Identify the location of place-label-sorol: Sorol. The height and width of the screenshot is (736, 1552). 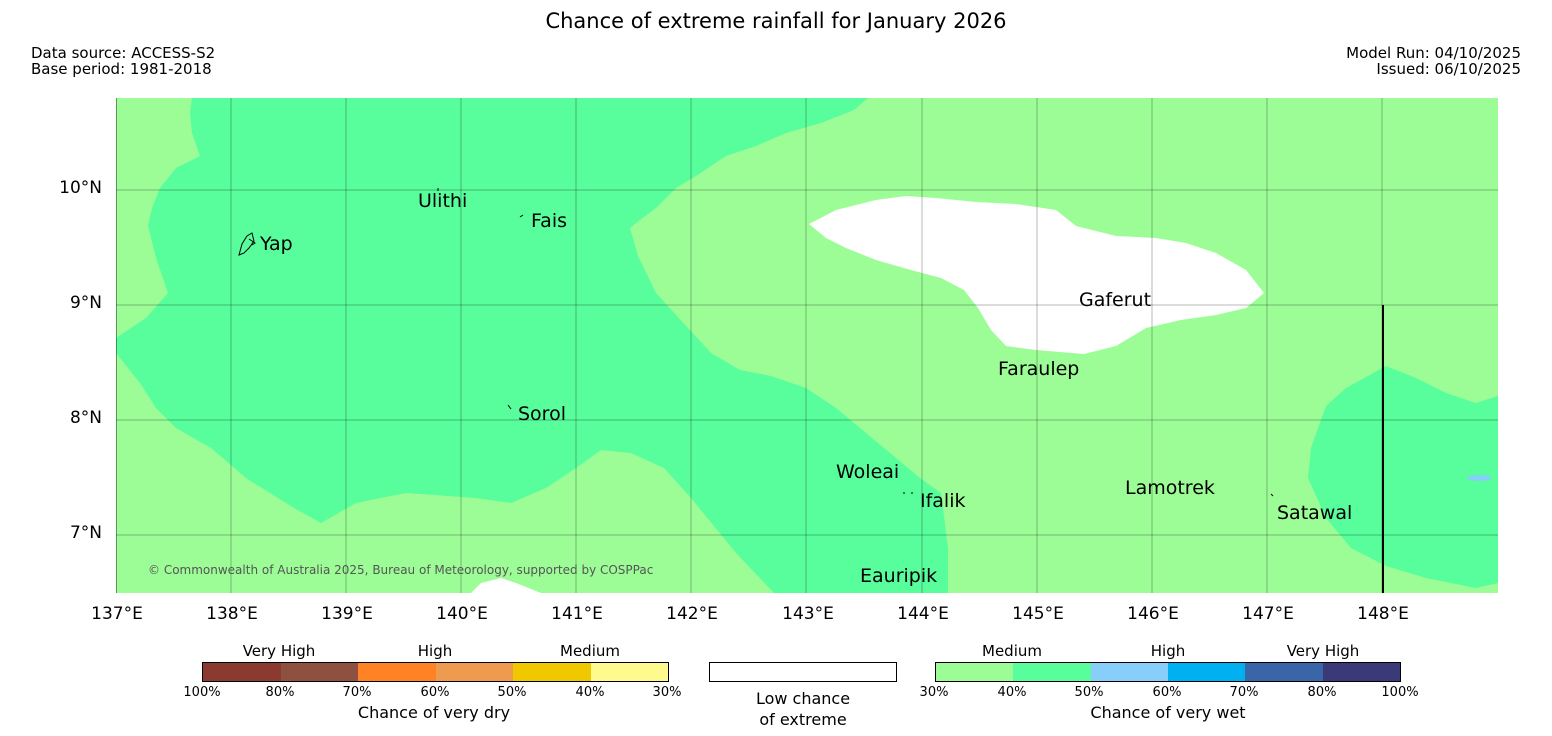
(542, 414).